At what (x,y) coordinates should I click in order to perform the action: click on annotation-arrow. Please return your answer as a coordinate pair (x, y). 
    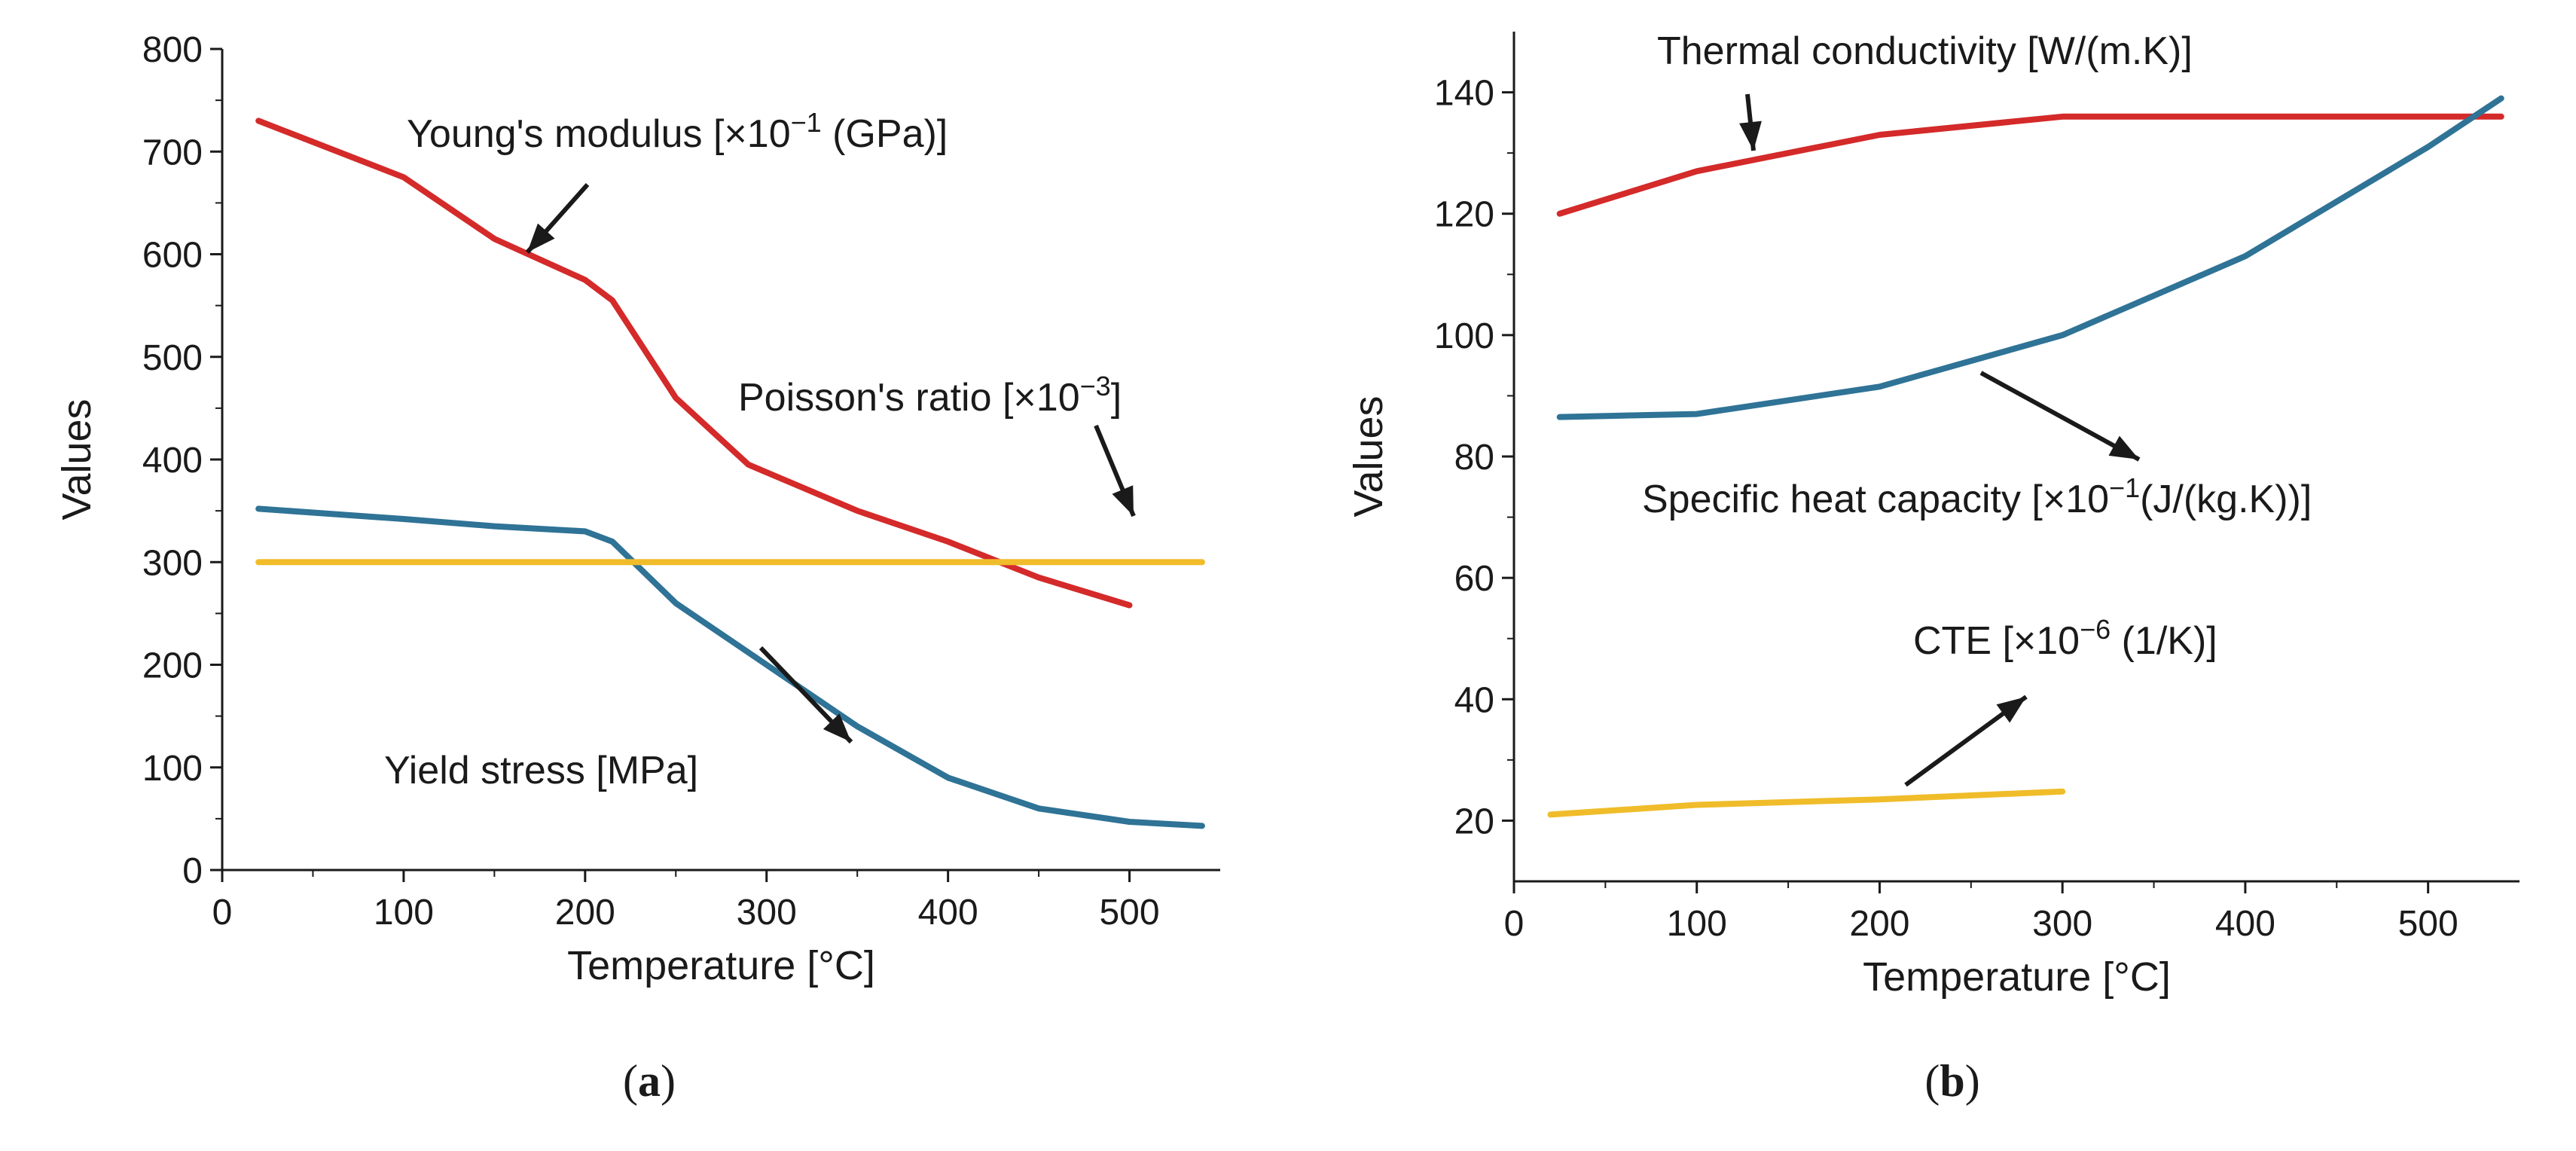
    Looking at the image, I should click on (2060, 416).